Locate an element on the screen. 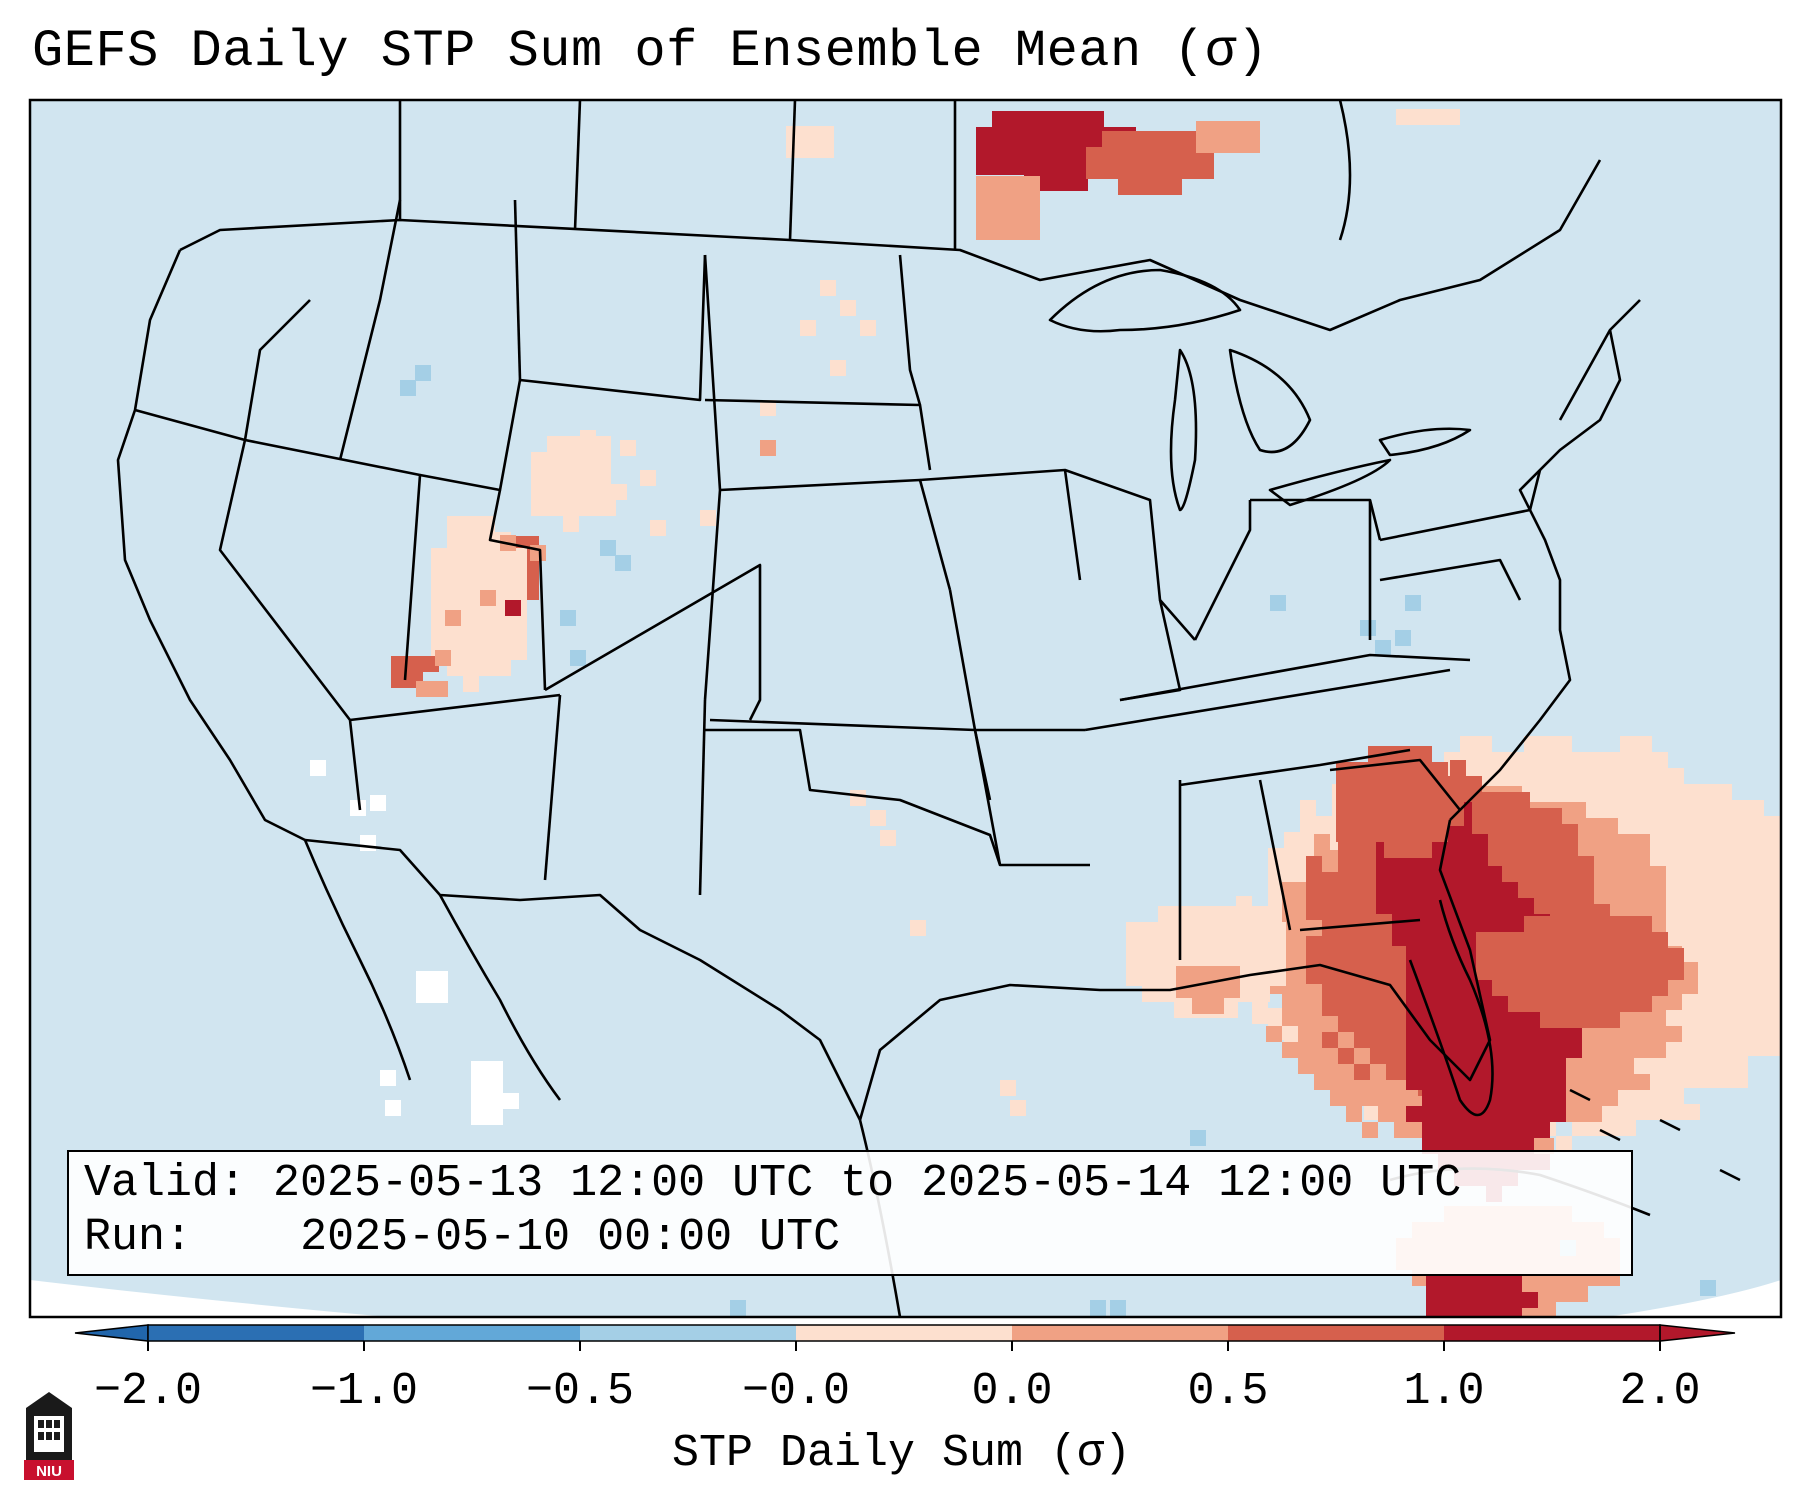  colorbar-tick-label: 1.0 is located at coordinates (1444, 1391).